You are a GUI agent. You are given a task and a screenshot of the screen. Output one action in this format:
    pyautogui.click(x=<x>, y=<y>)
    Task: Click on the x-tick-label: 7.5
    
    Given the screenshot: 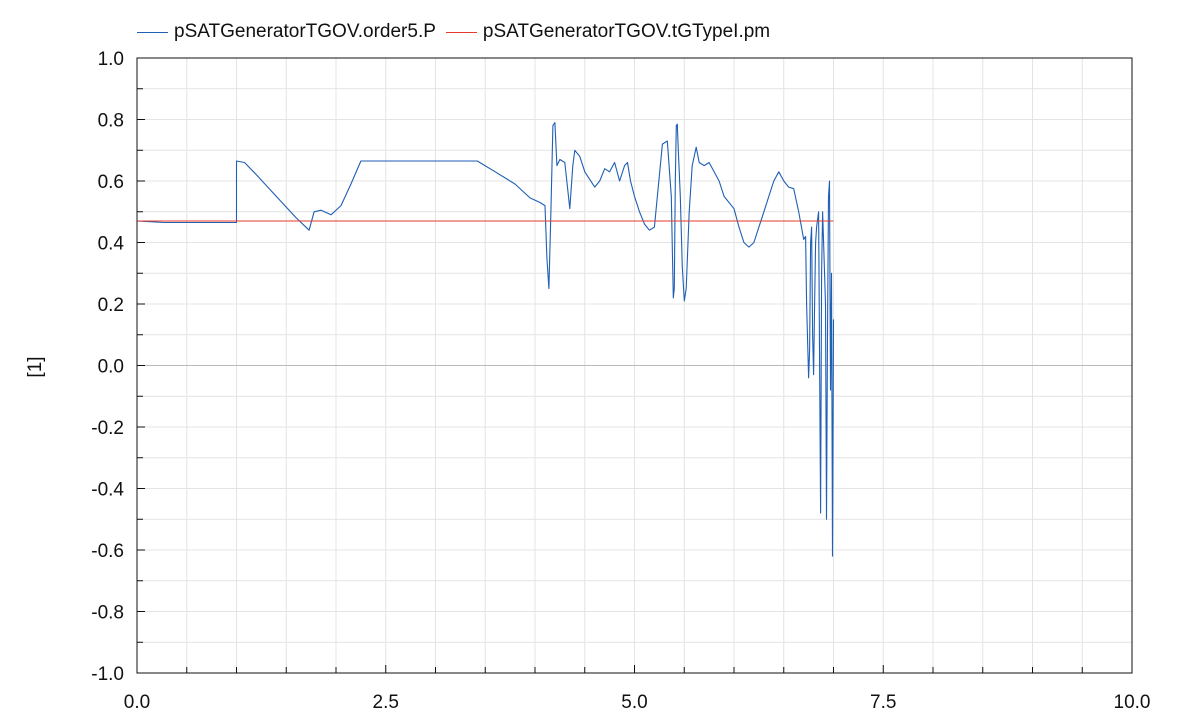 What is the action you would take?
    pyautogui.click(x=883, y=702)
    